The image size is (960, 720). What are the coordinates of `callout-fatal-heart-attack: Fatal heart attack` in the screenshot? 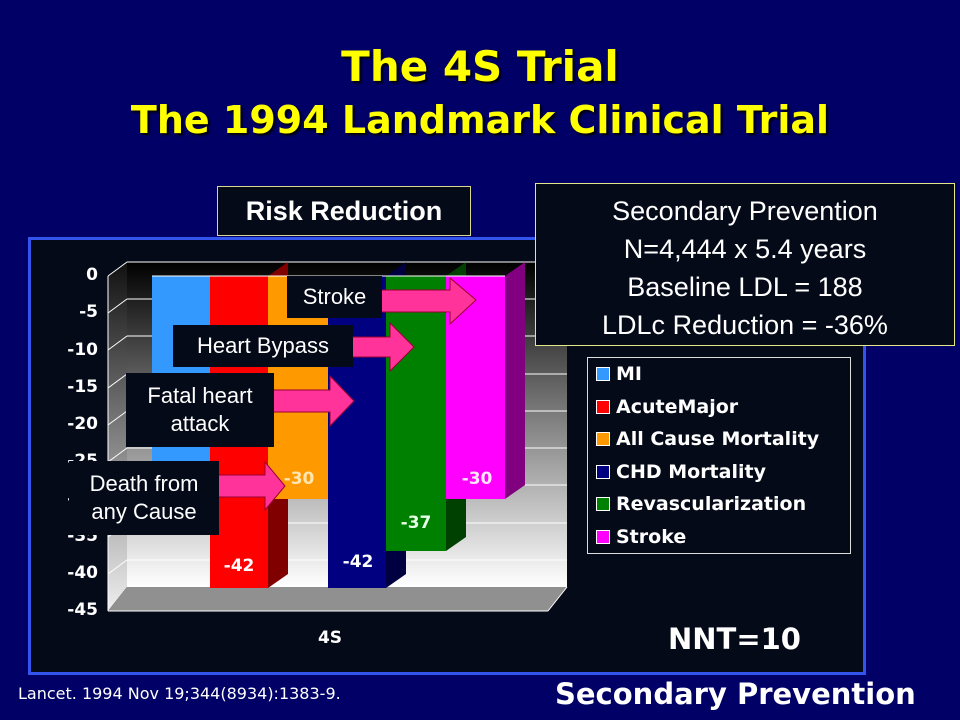 It's located at (200, 410).